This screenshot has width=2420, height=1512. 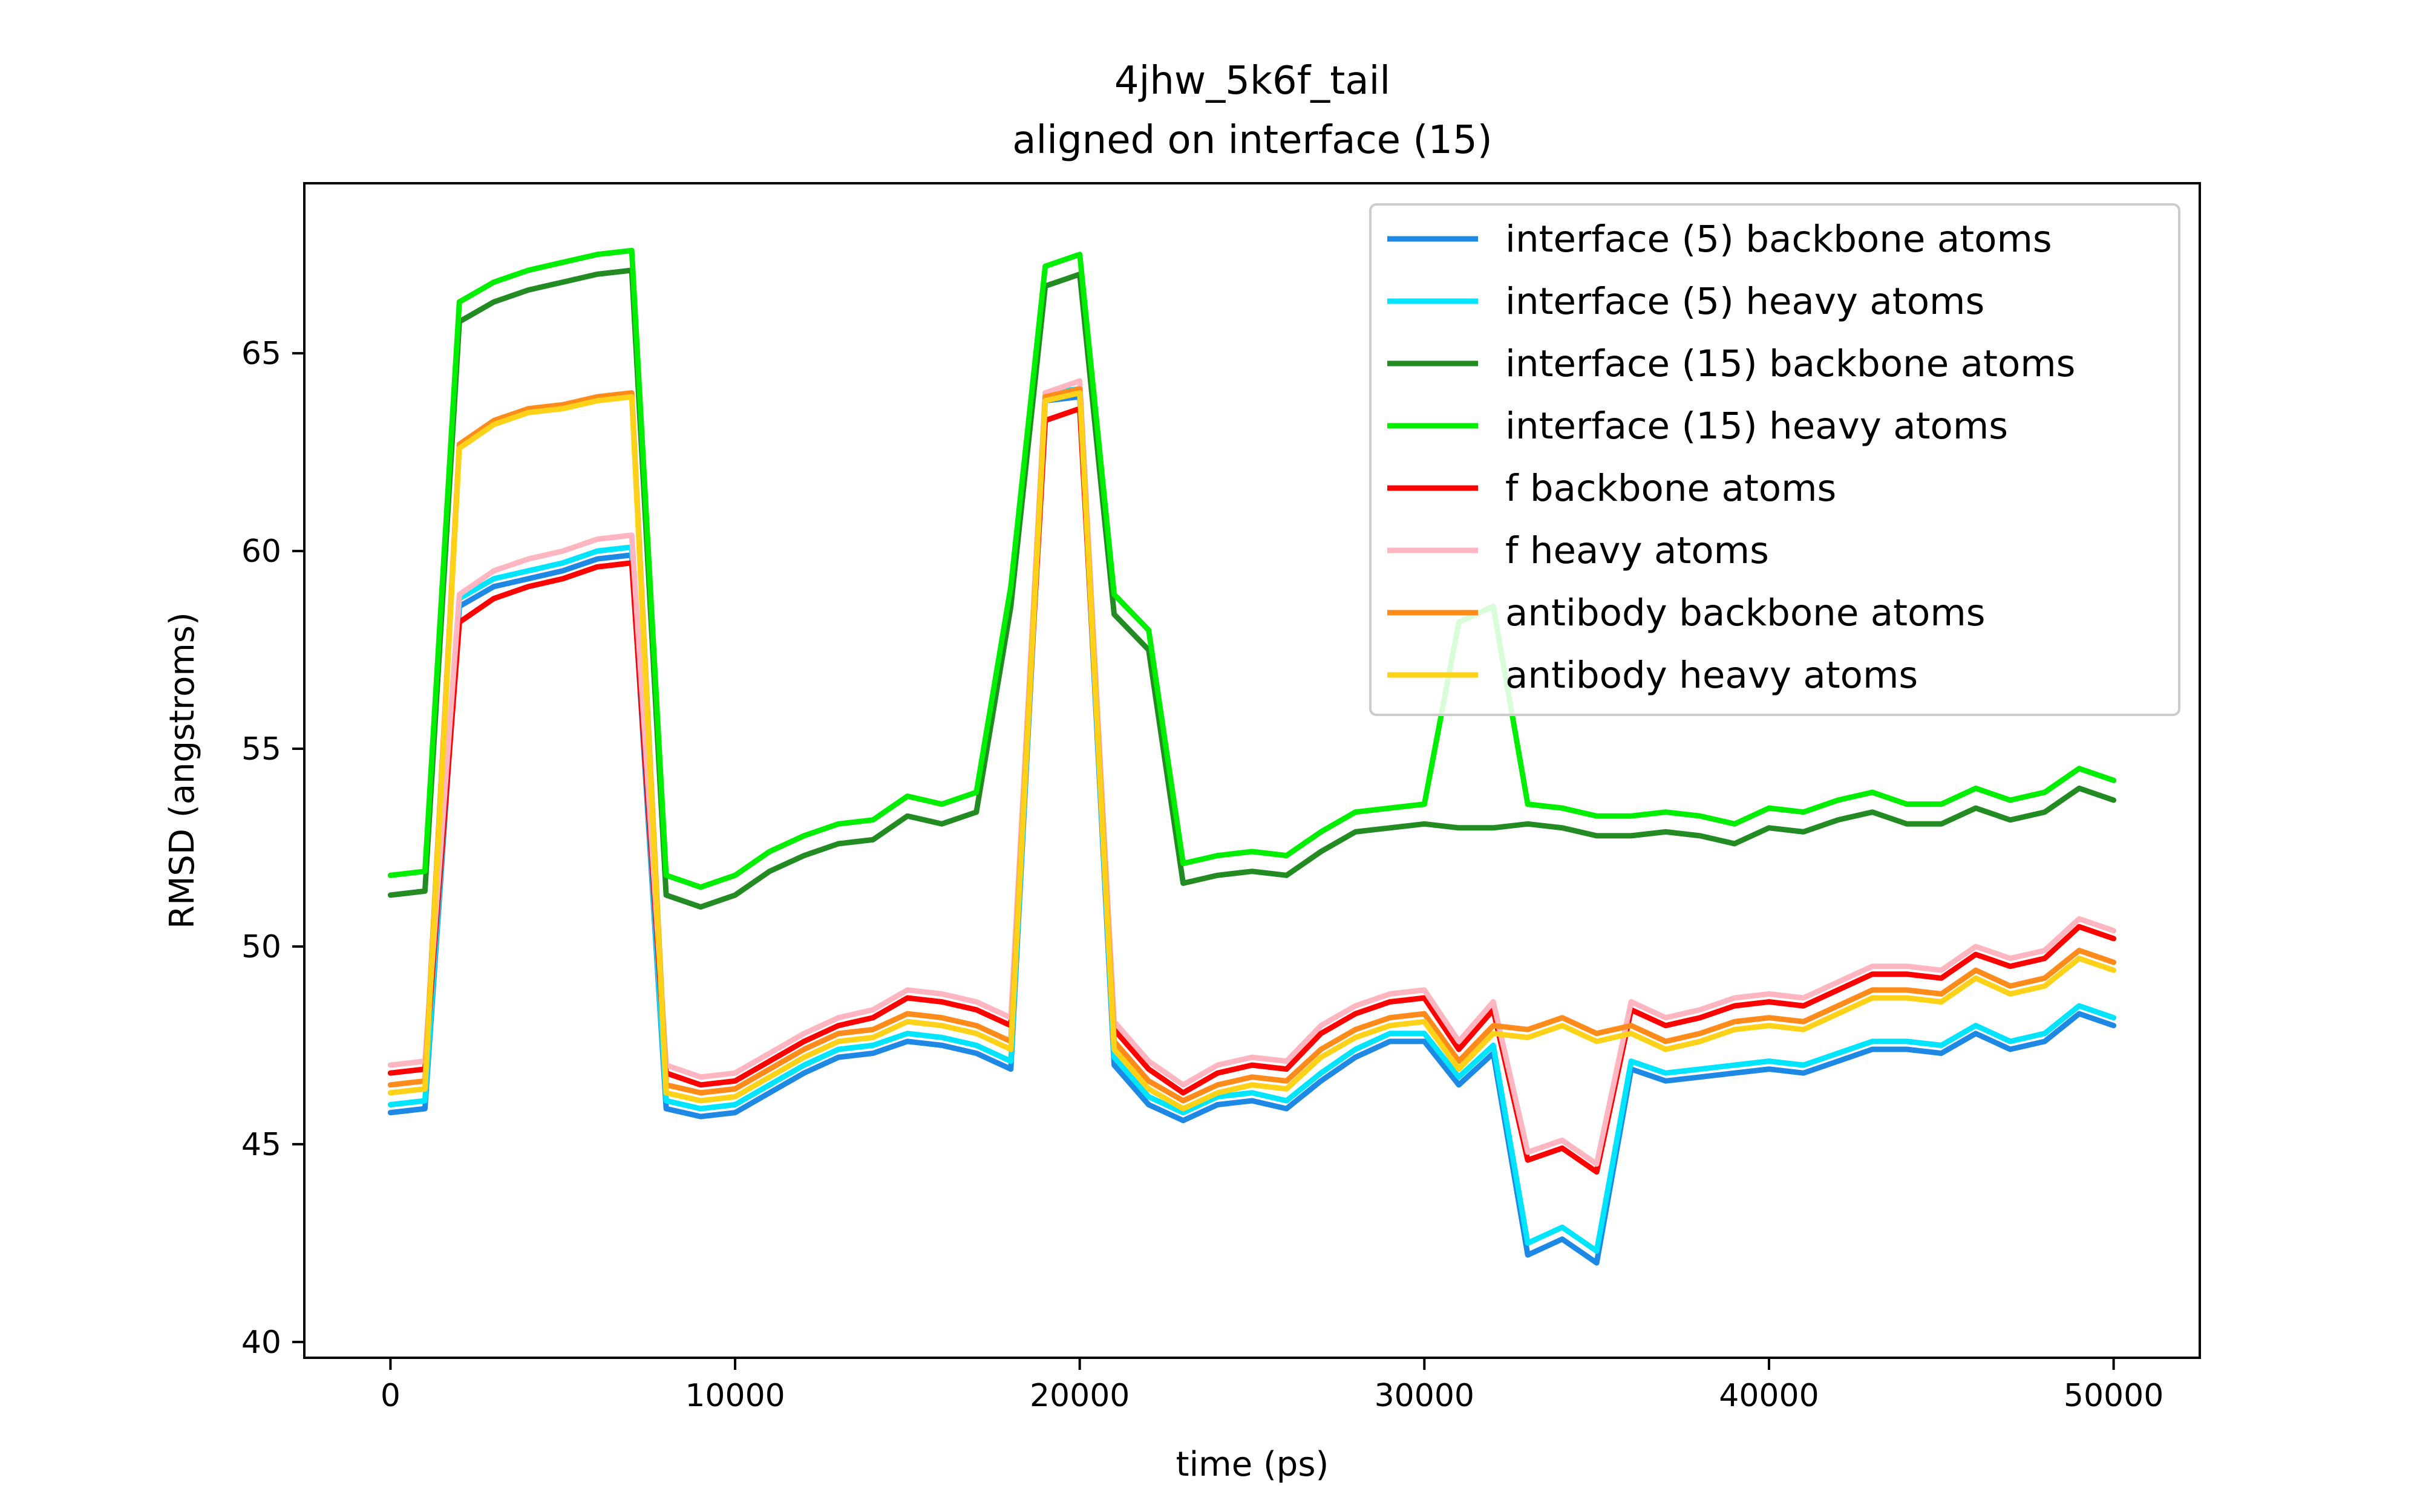 What do you see at coordinates (1252, 140) in the screenshot?
I see `chart-subtitle: aligned on interface (15)` at bounding box center [1252, 140].